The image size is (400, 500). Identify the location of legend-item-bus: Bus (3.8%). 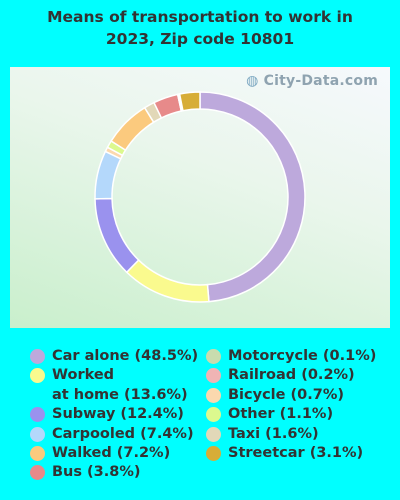
(114, 472).